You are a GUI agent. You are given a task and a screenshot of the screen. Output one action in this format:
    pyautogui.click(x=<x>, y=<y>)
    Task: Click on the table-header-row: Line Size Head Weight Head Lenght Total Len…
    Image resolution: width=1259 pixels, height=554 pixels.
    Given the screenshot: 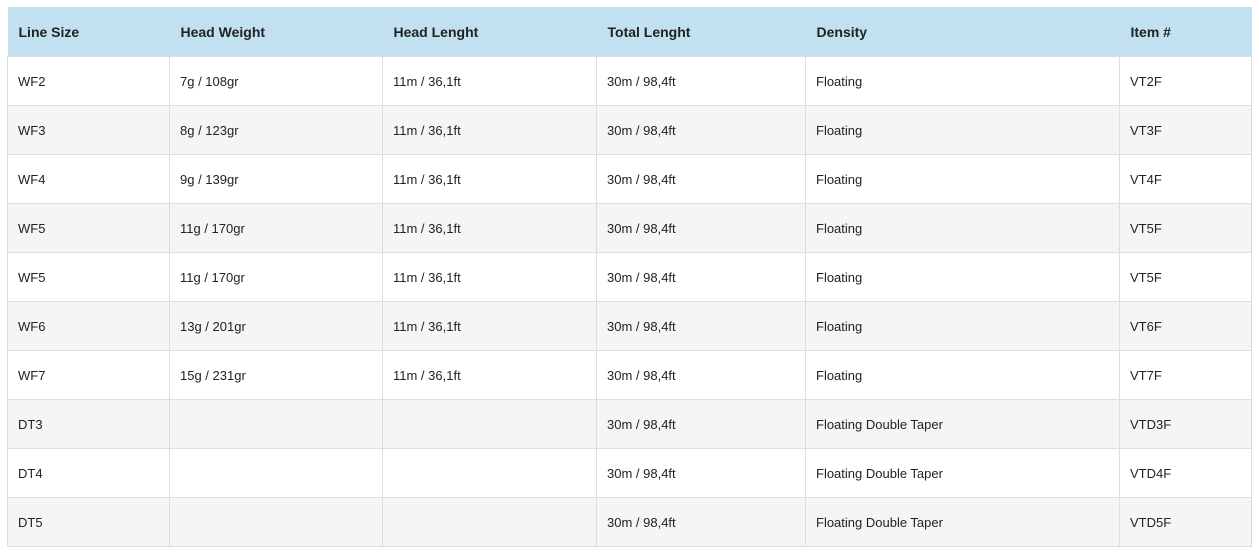 What is the action you would take?
    pyautogui.click(x=629, y=32)
    